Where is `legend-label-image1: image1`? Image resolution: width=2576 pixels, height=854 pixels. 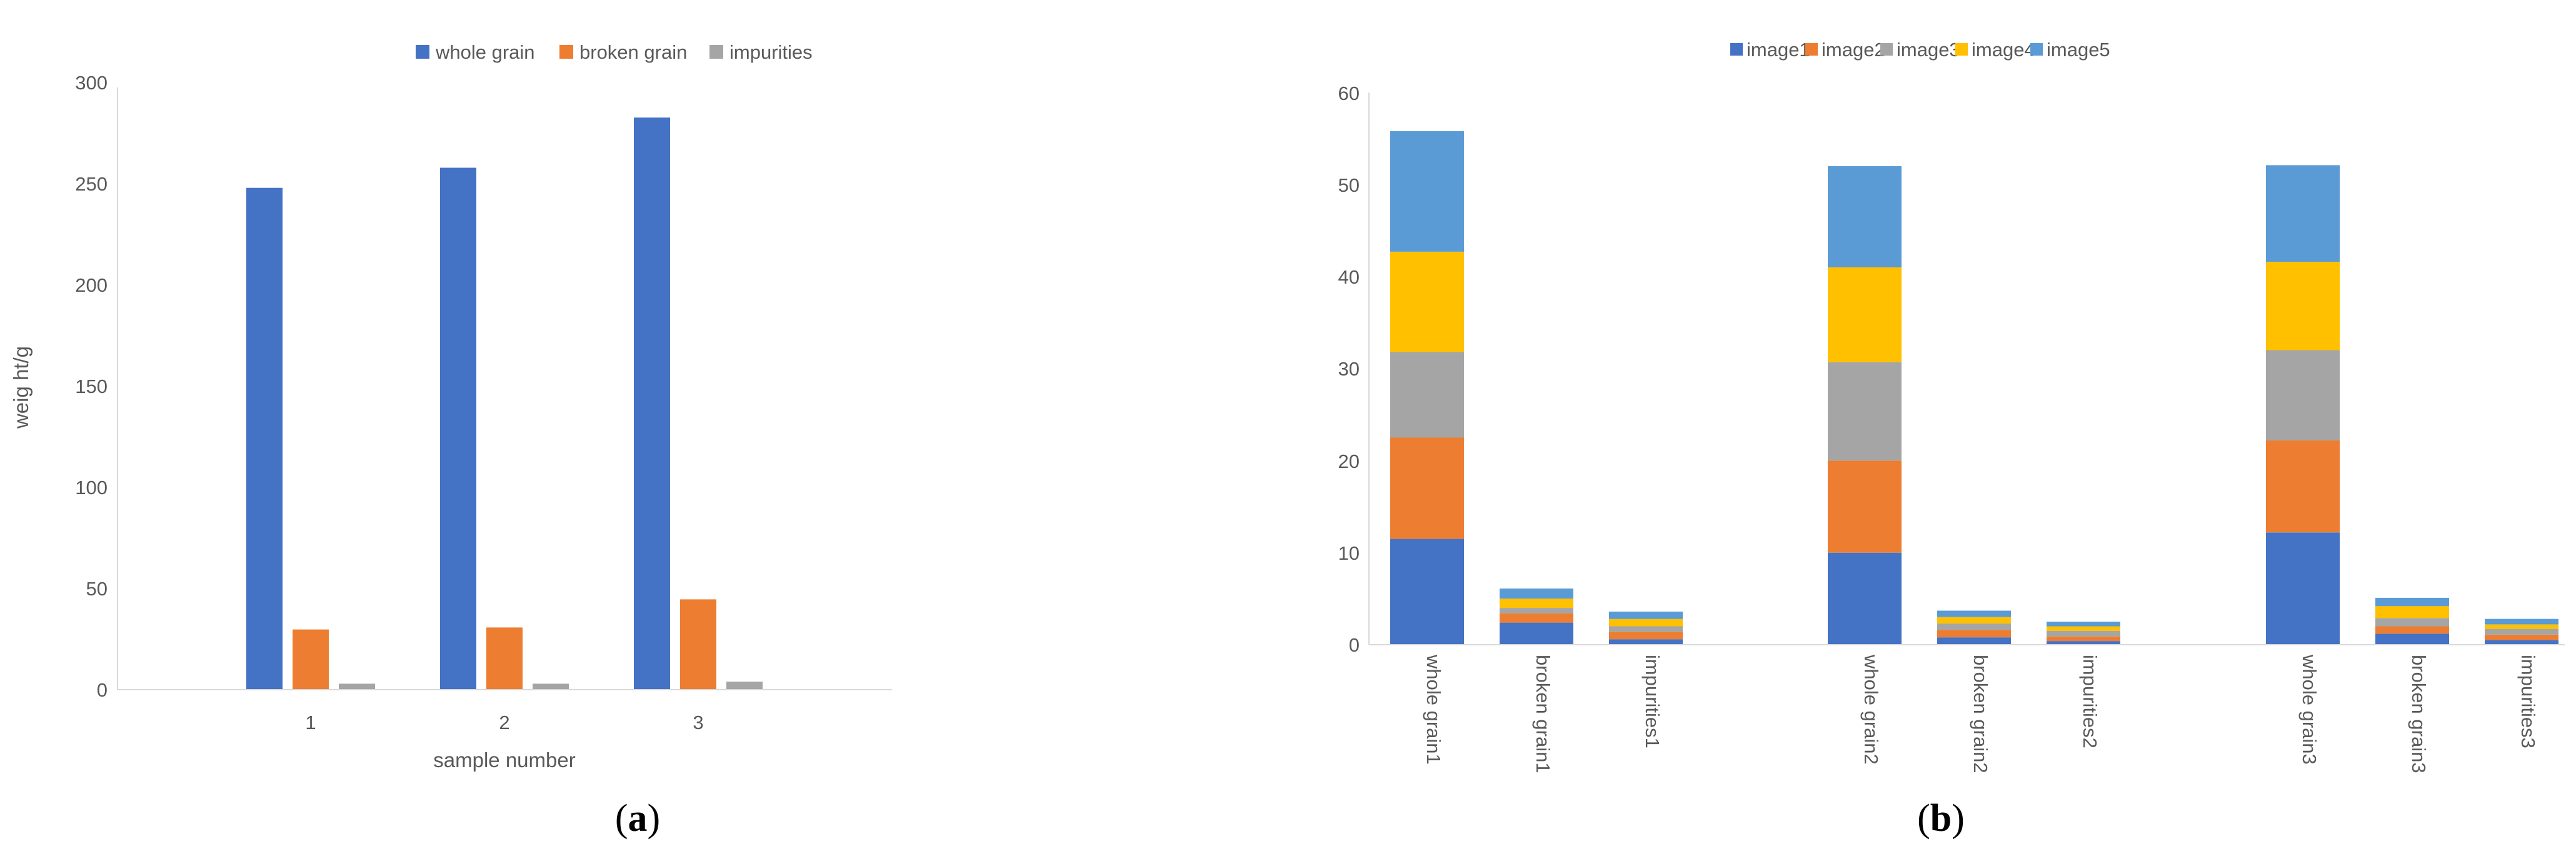 legend-label-image1: image1 is located at coordinates (1778, 50).